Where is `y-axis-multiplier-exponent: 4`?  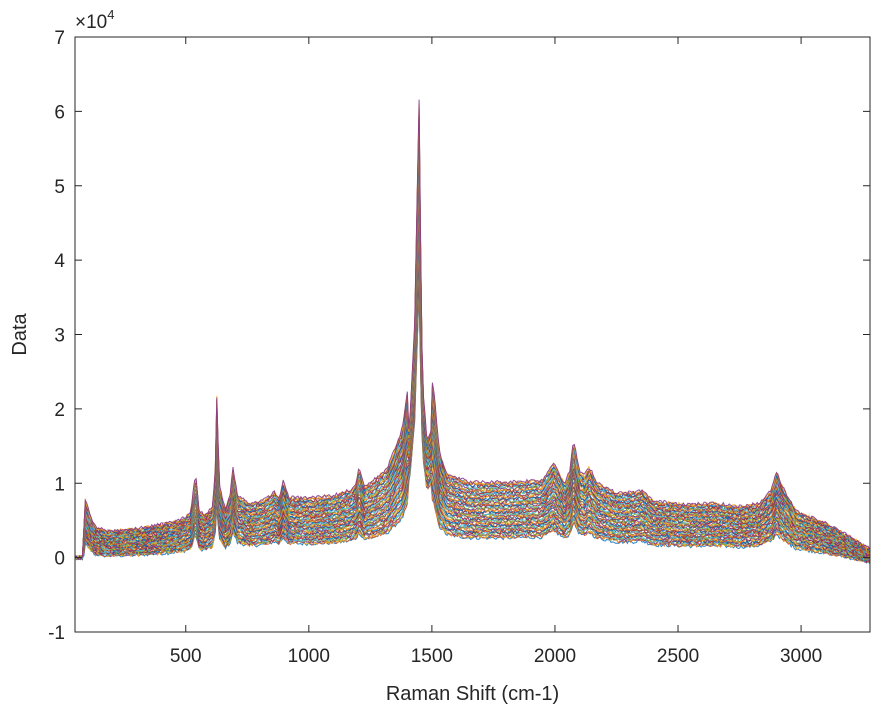
y-axis-multiplier-exponent: 4 is located at coordinates (110, 14).